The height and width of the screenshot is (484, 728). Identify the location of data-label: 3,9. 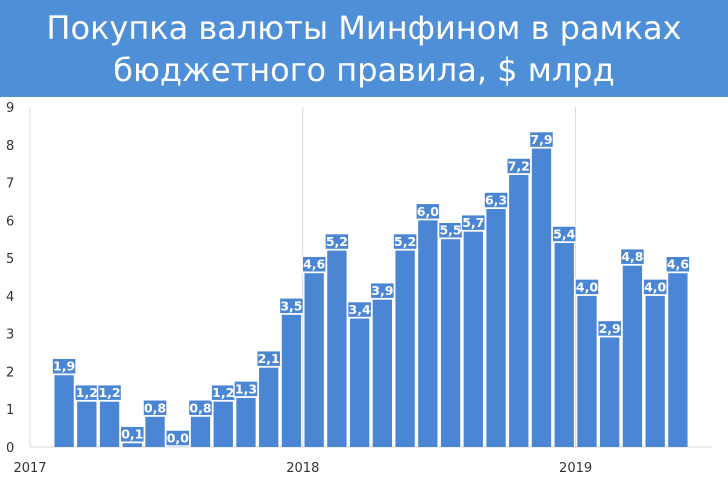
(382, 290).